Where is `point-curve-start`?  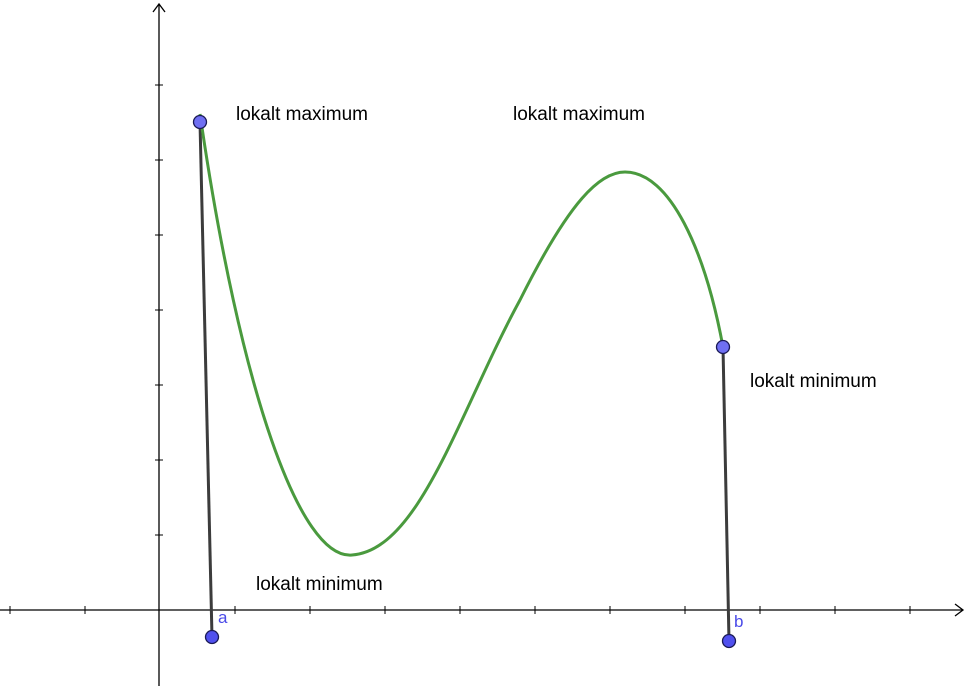
point-curve-start is located at coordinates (200, 122).